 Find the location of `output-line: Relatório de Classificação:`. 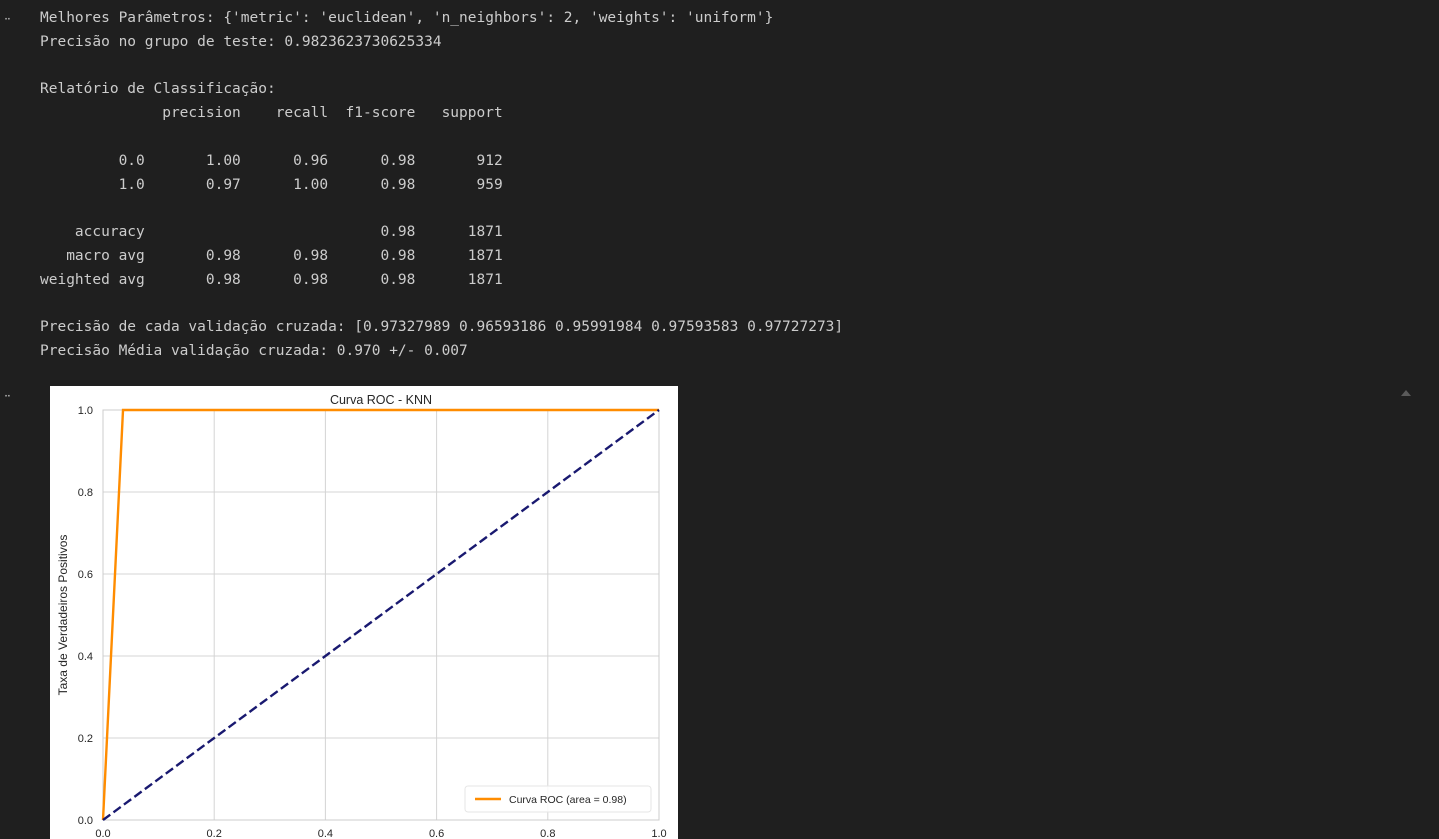

output-line: Relatório de Classificação: is located at coordinates (158, 89).